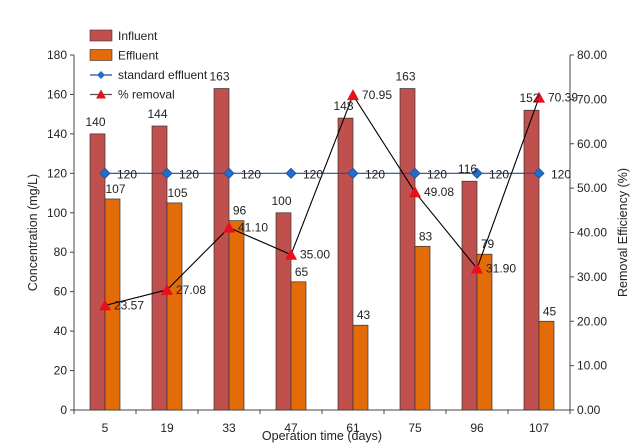  What do you see at coordinates (353, 428) in the screenshot?
I see `x-tick-label: 61` at bounding box center [353, 428].